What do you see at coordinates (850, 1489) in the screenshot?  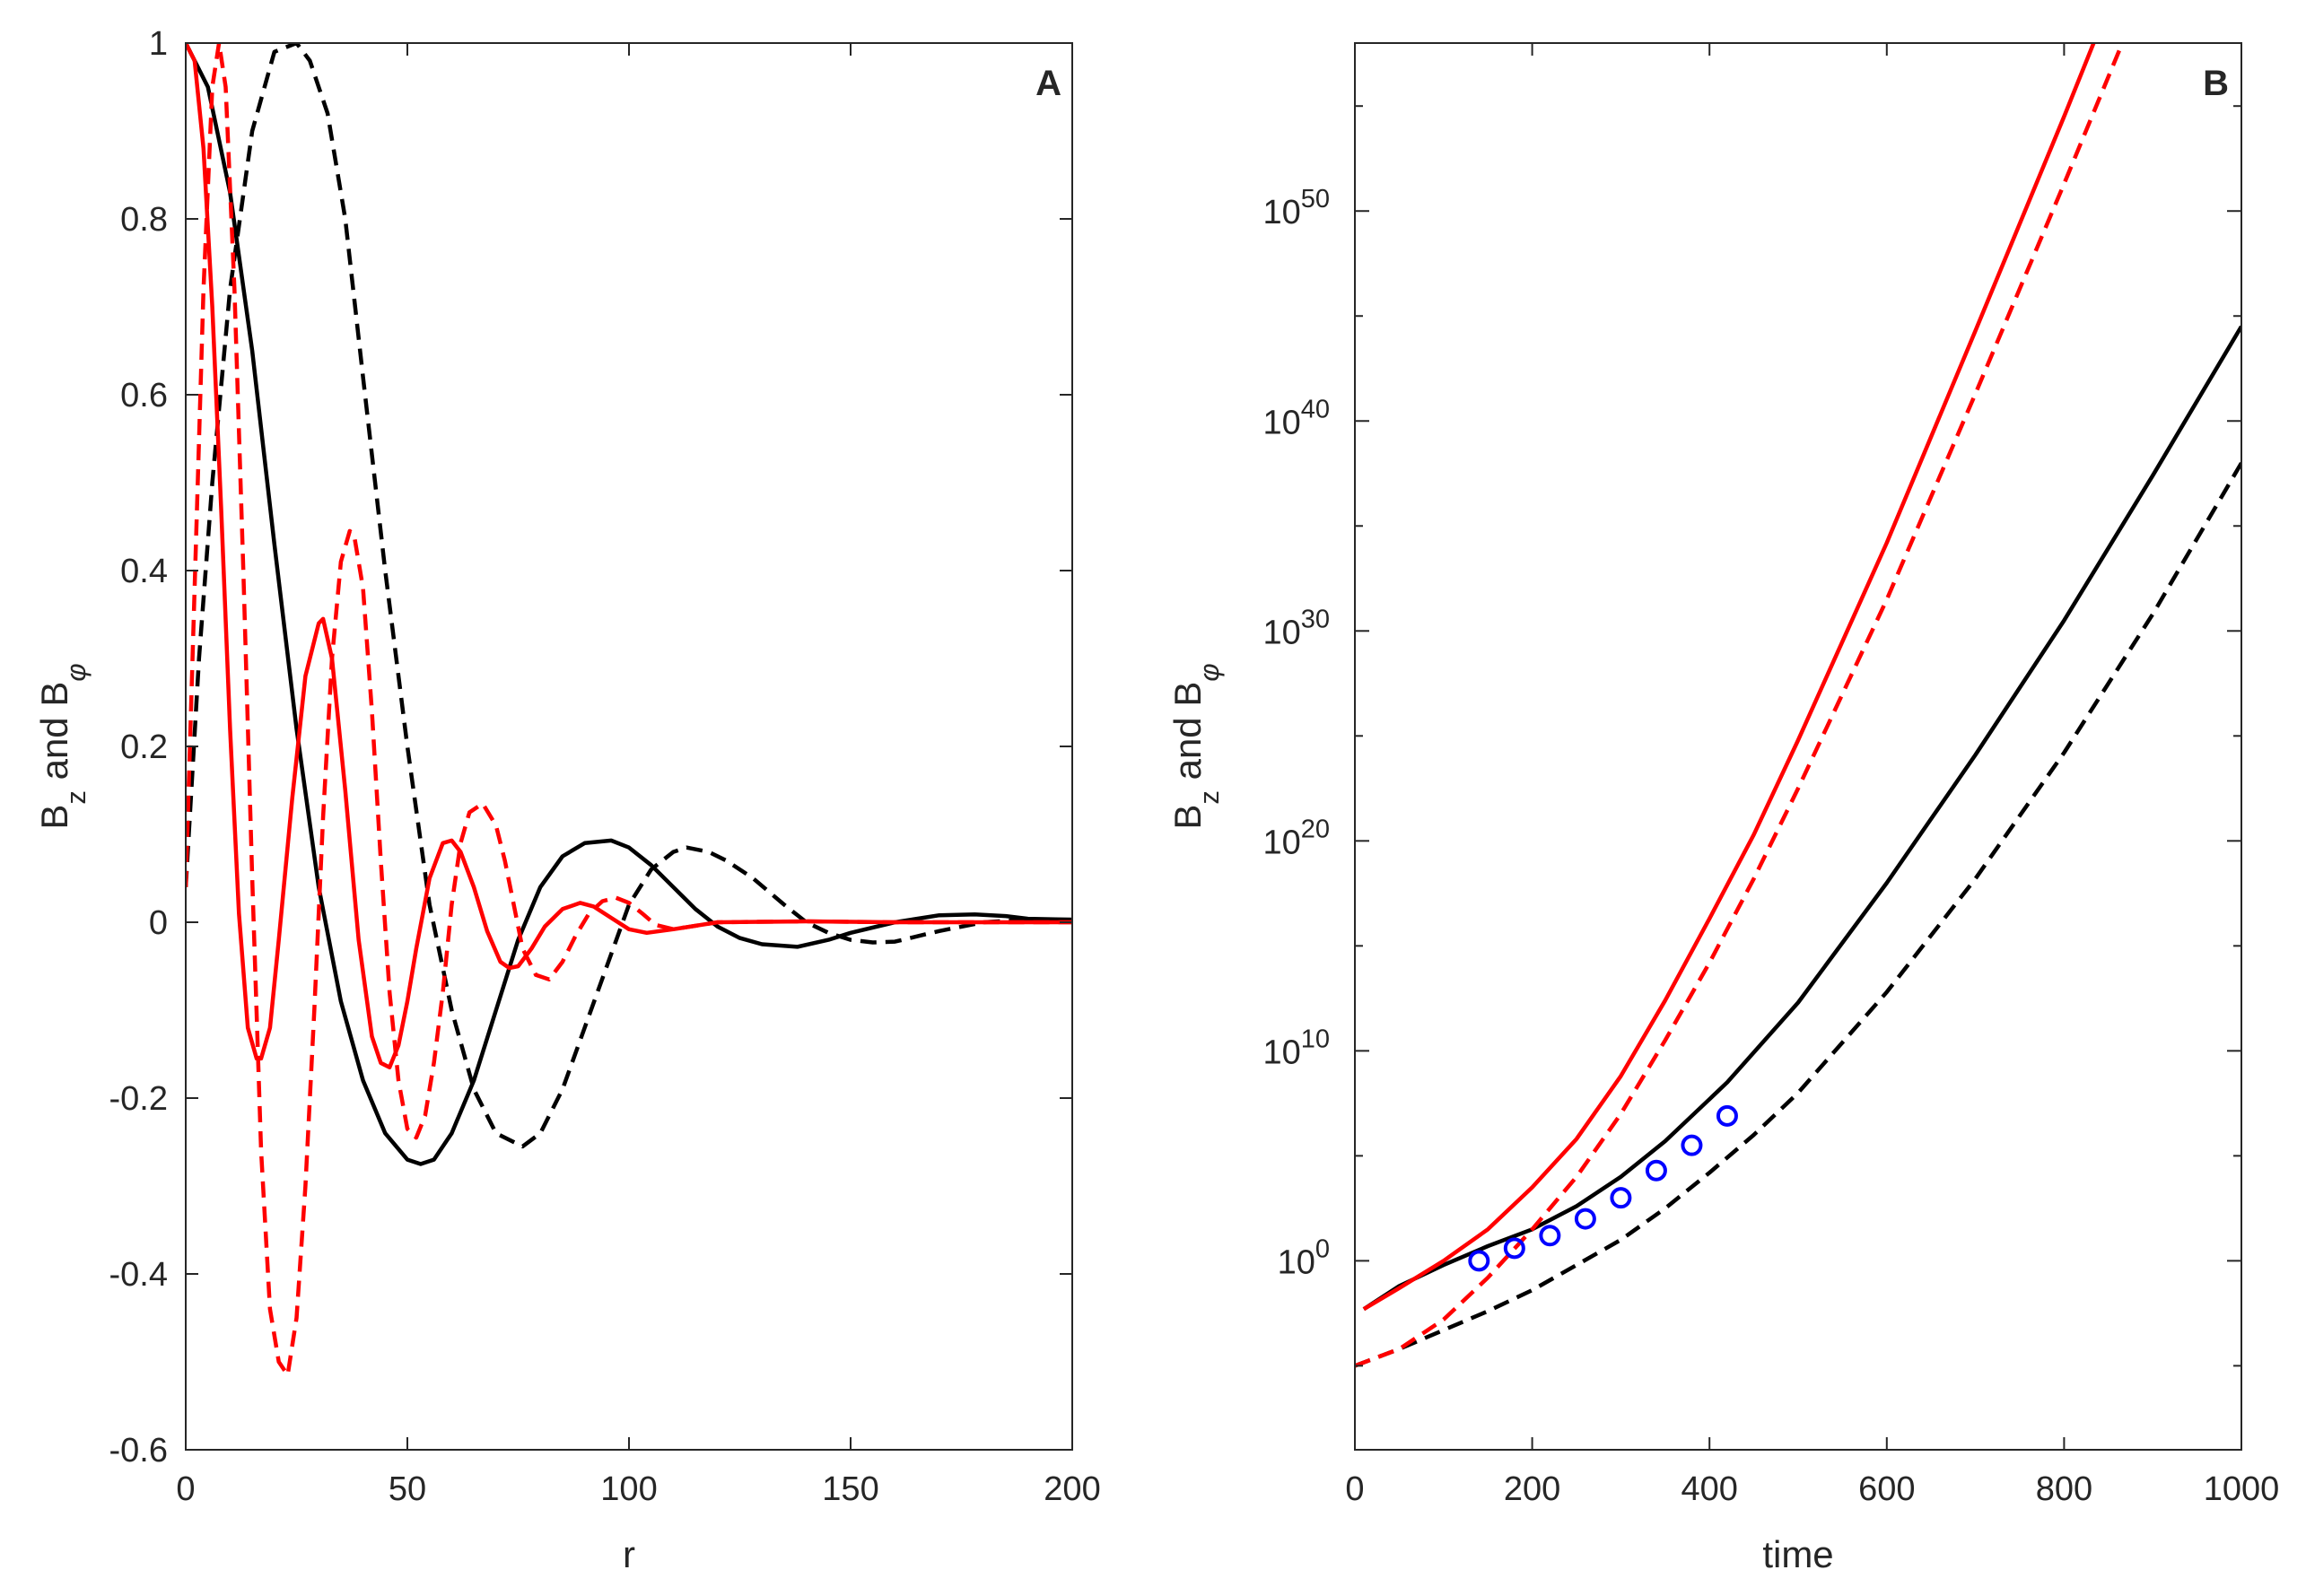 I see `panel-a-x-tick-label: 150` at bounding box center [850, 1489].